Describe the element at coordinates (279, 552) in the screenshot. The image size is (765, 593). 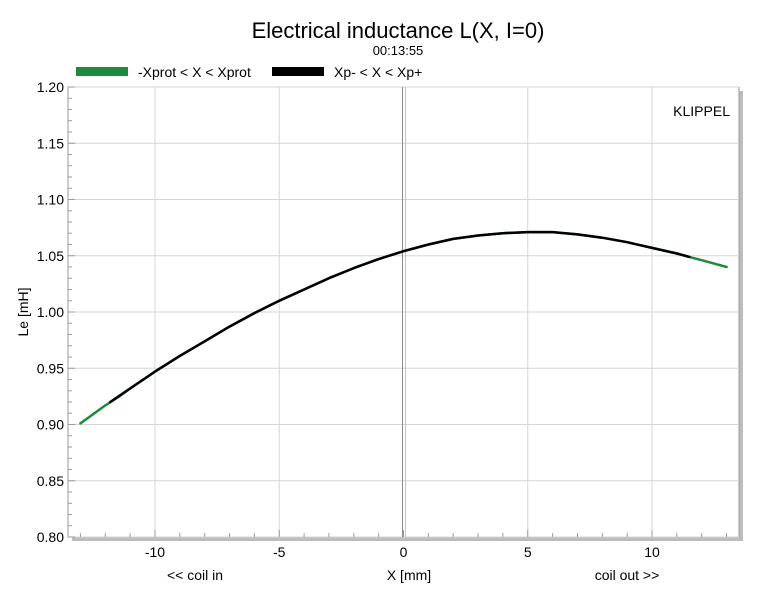
I see `x-tick-label: -5` at that location.